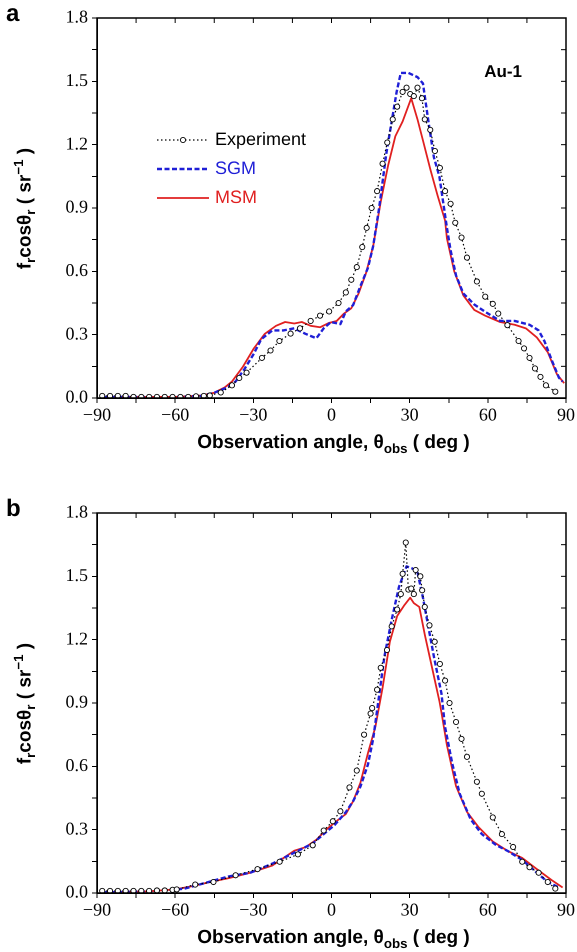 This screenshot has width=577, height=952. I want to click on annotation: Au-1, so click(503, 72).